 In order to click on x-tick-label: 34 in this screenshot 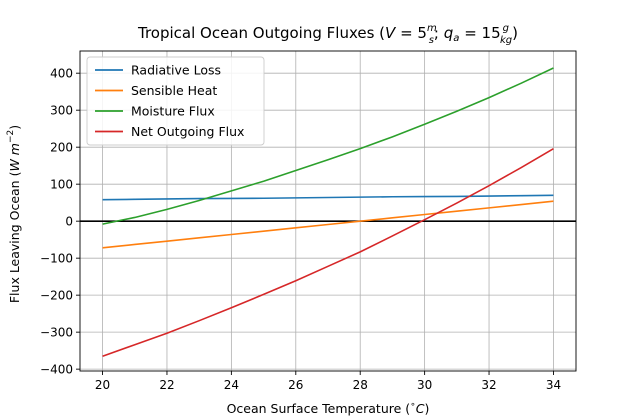, I will do `click(553, 385)`.